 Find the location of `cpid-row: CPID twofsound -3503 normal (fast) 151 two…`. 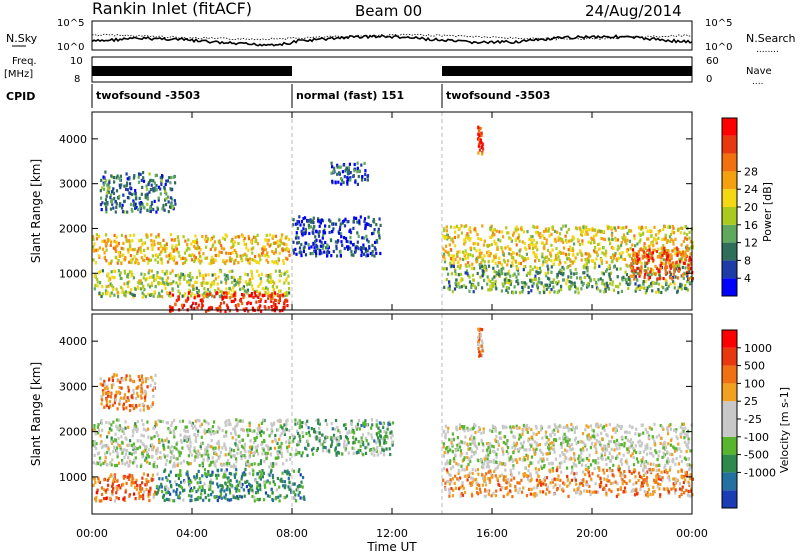

cpid-row: CPID twofsound -3503 normal (fast) 151 two… is located at coordinates (278, 96).